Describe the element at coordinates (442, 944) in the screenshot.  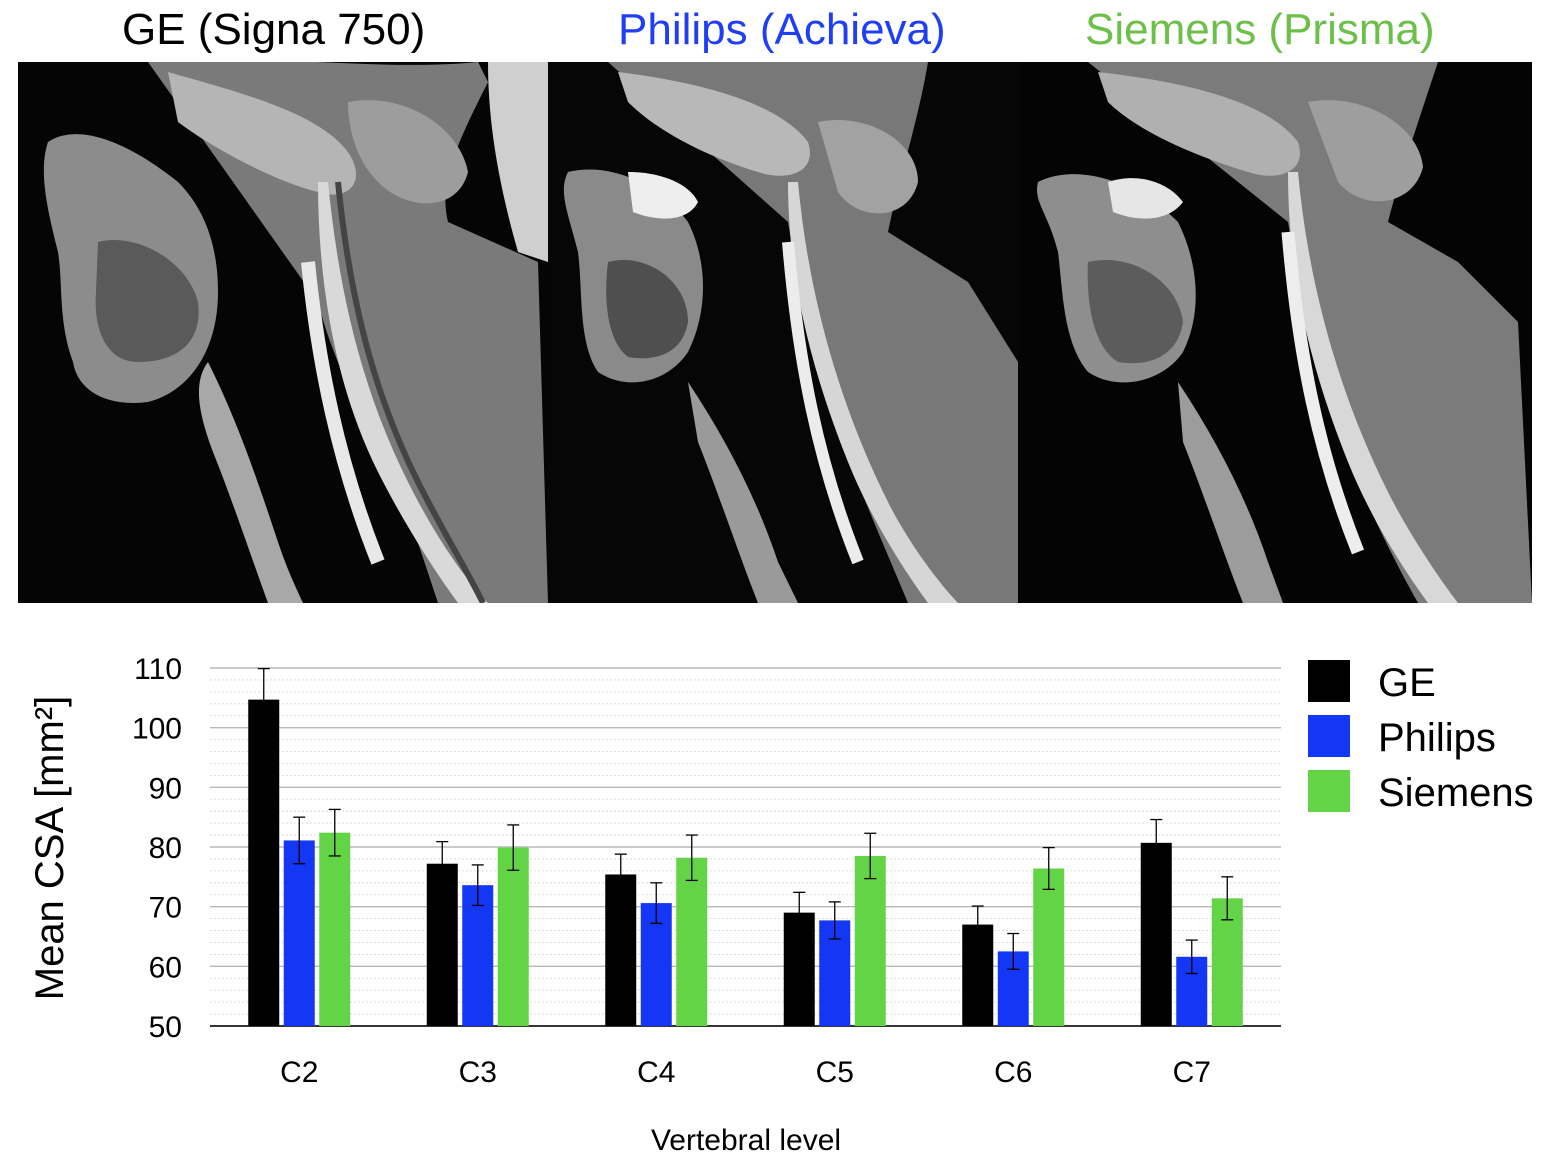
I see `bar-ge-c3` at that location.